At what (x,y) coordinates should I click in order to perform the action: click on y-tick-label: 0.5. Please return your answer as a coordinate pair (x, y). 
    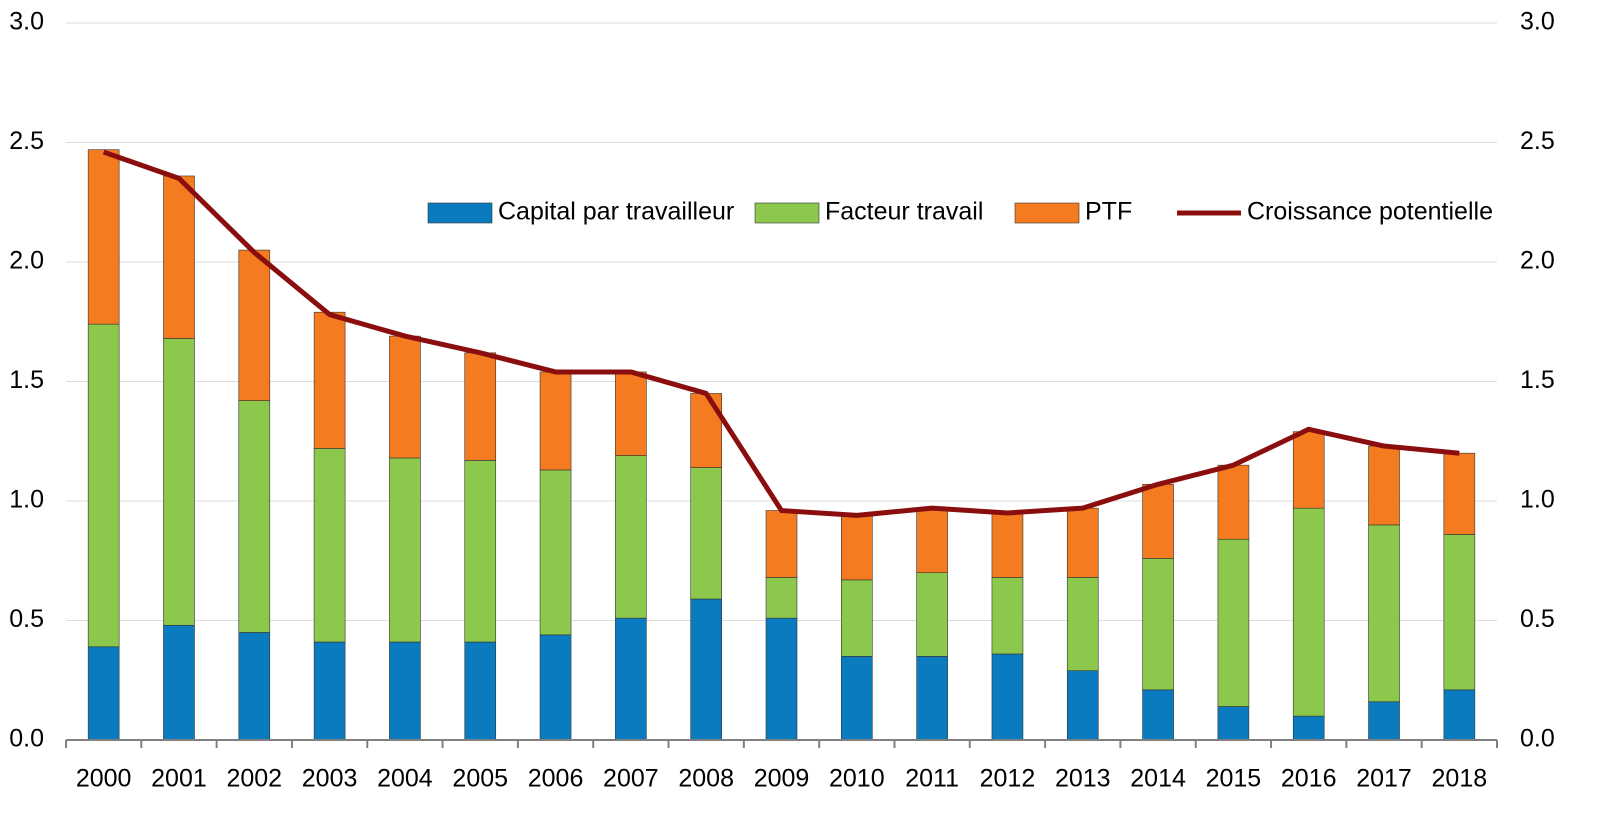
    Looking at the image, I should click on (26, 619).